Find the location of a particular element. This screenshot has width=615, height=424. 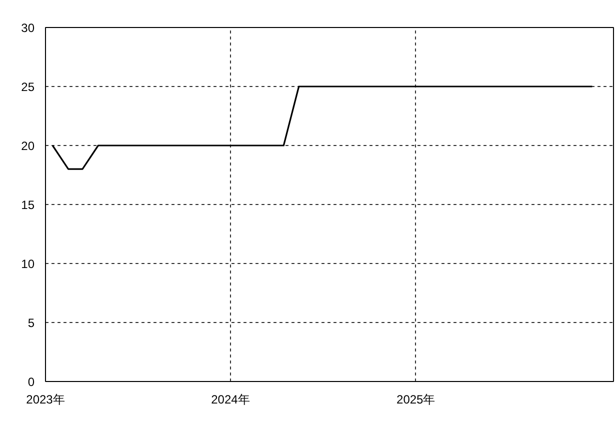

y-tick-label: 0 is located at coordinates (31, 382).